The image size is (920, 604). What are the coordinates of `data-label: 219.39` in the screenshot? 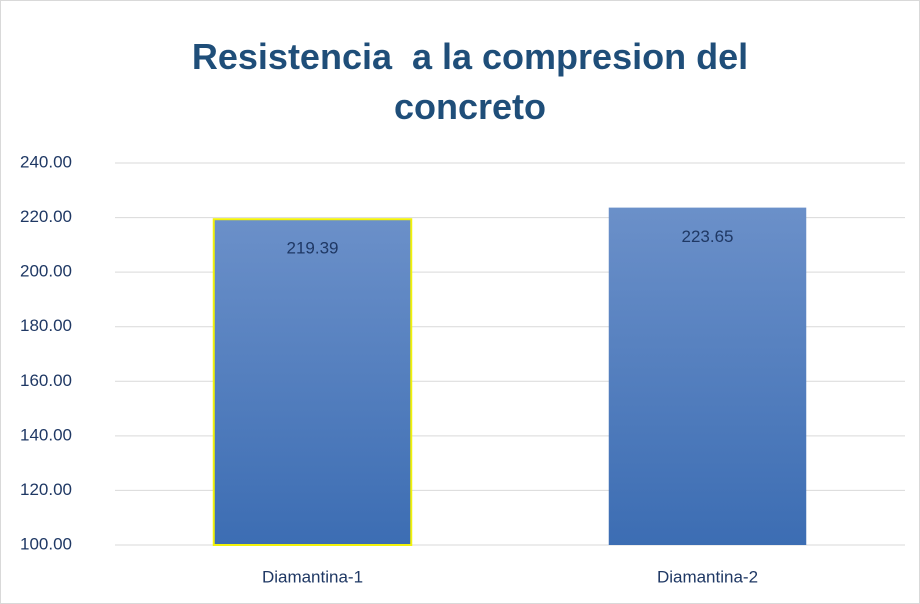 It's located at (313, 248).